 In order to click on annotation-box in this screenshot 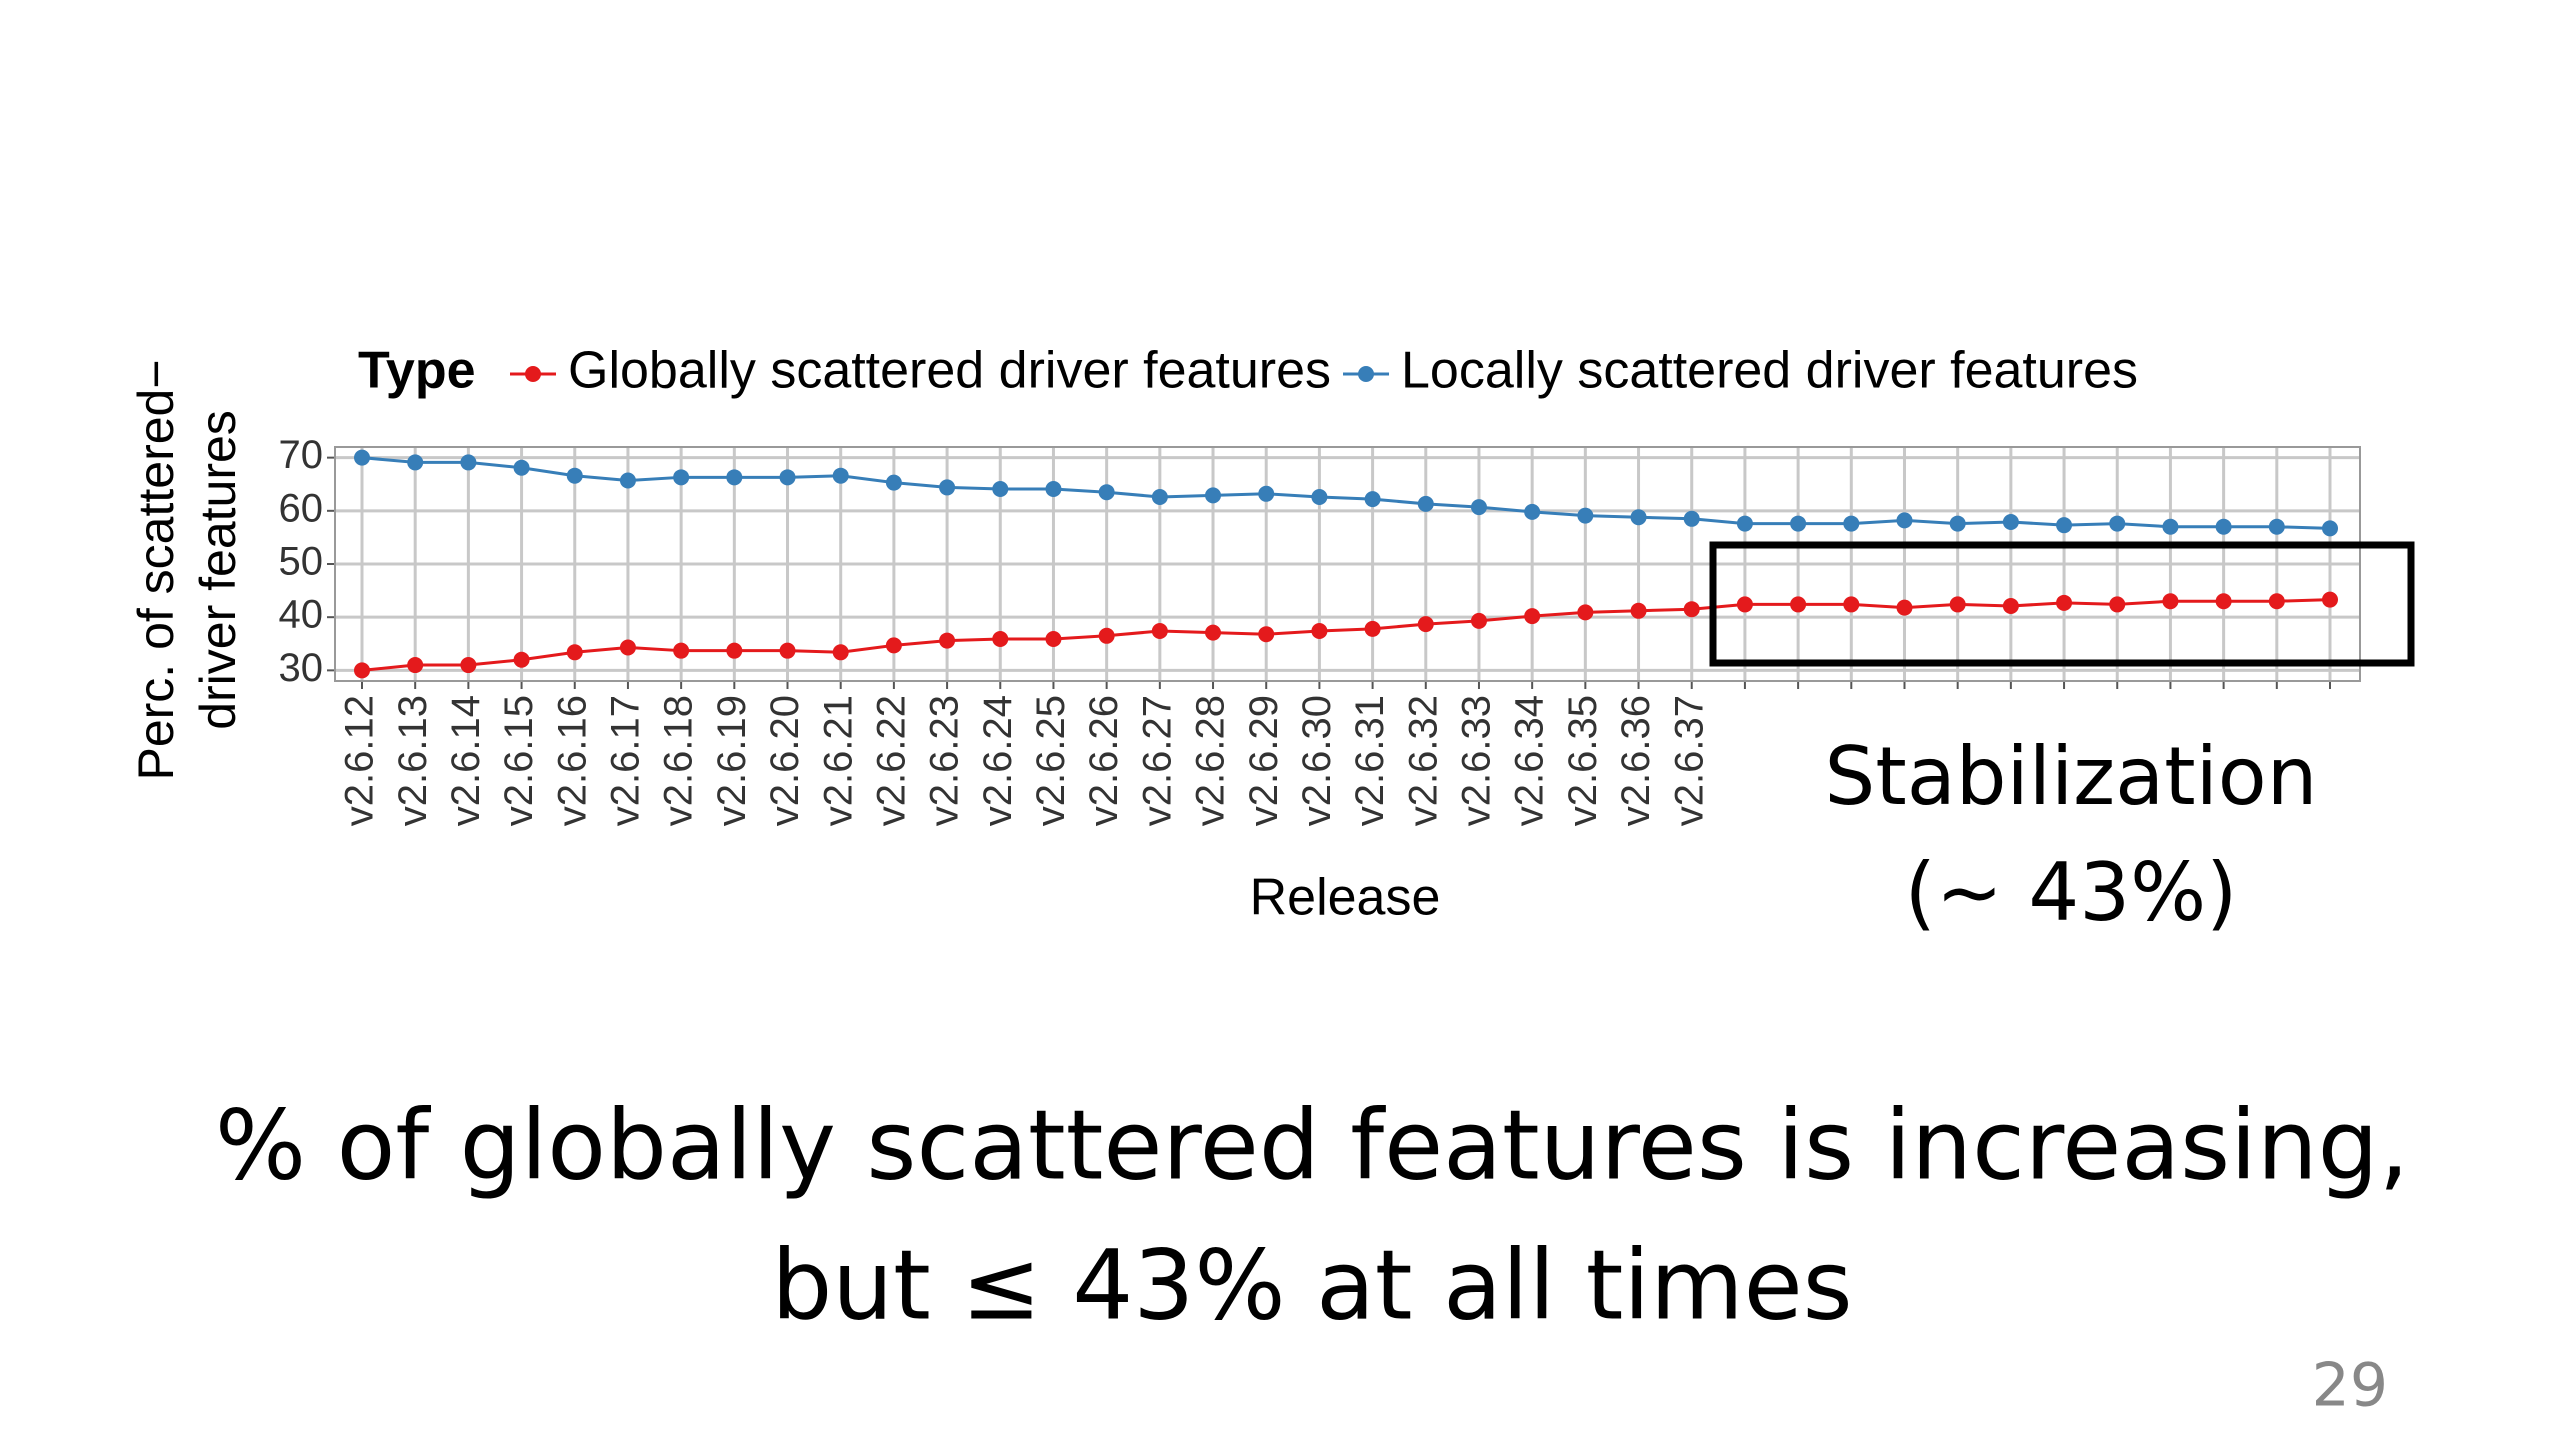, I will do `click(2062, 604)`.